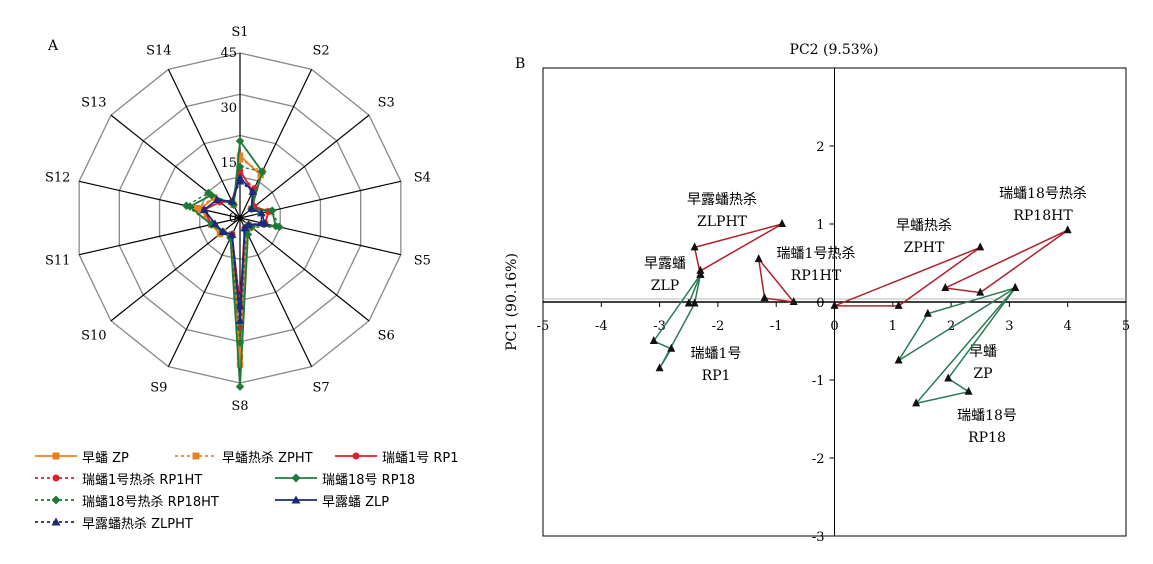  I want to click on radar-tick-label: 30, so click(228, 108).